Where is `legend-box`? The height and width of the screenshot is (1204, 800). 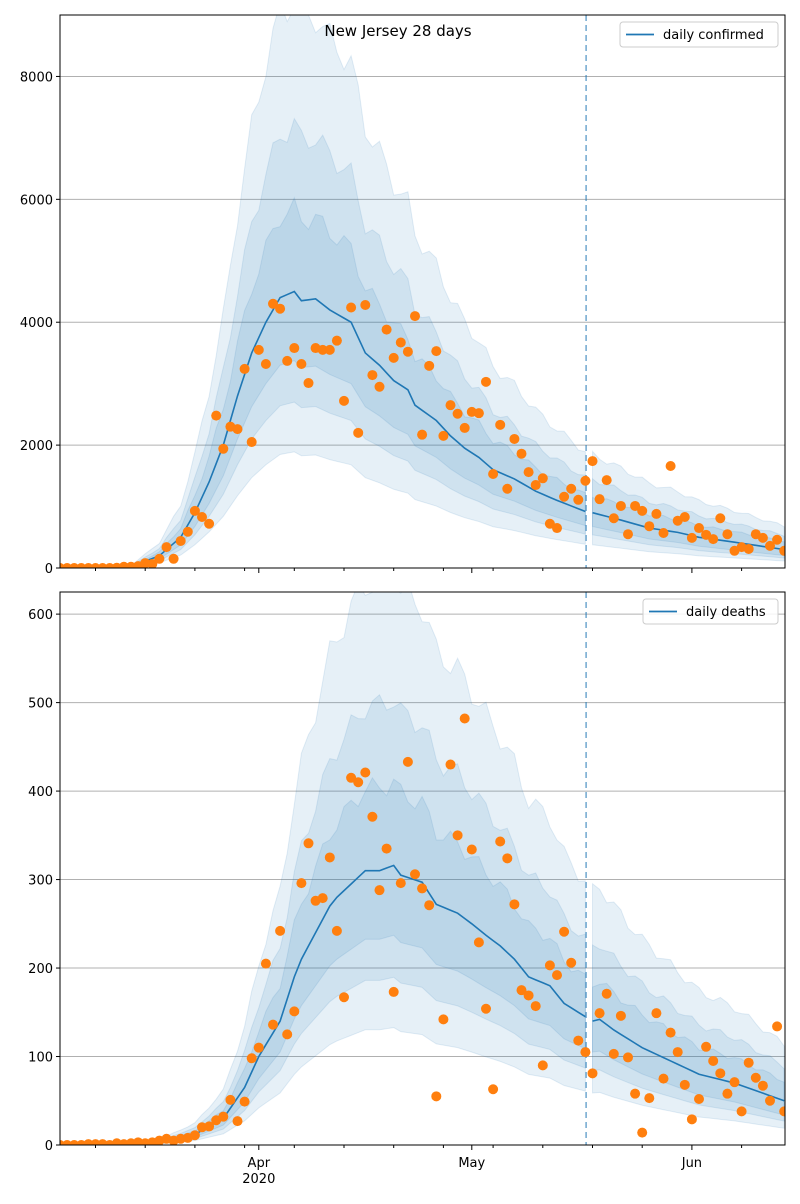
legend-box is located at coordinates (710, 611).